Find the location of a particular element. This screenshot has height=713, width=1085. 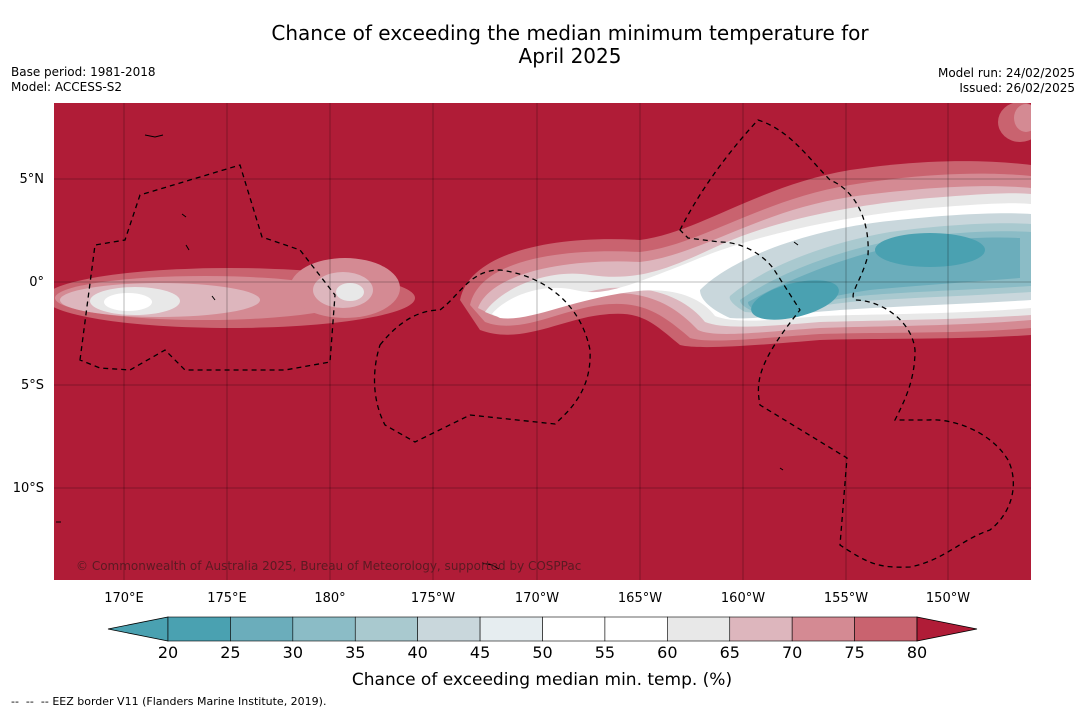

colorbar-tick-label: 75 is located at coordinates (854, 652).